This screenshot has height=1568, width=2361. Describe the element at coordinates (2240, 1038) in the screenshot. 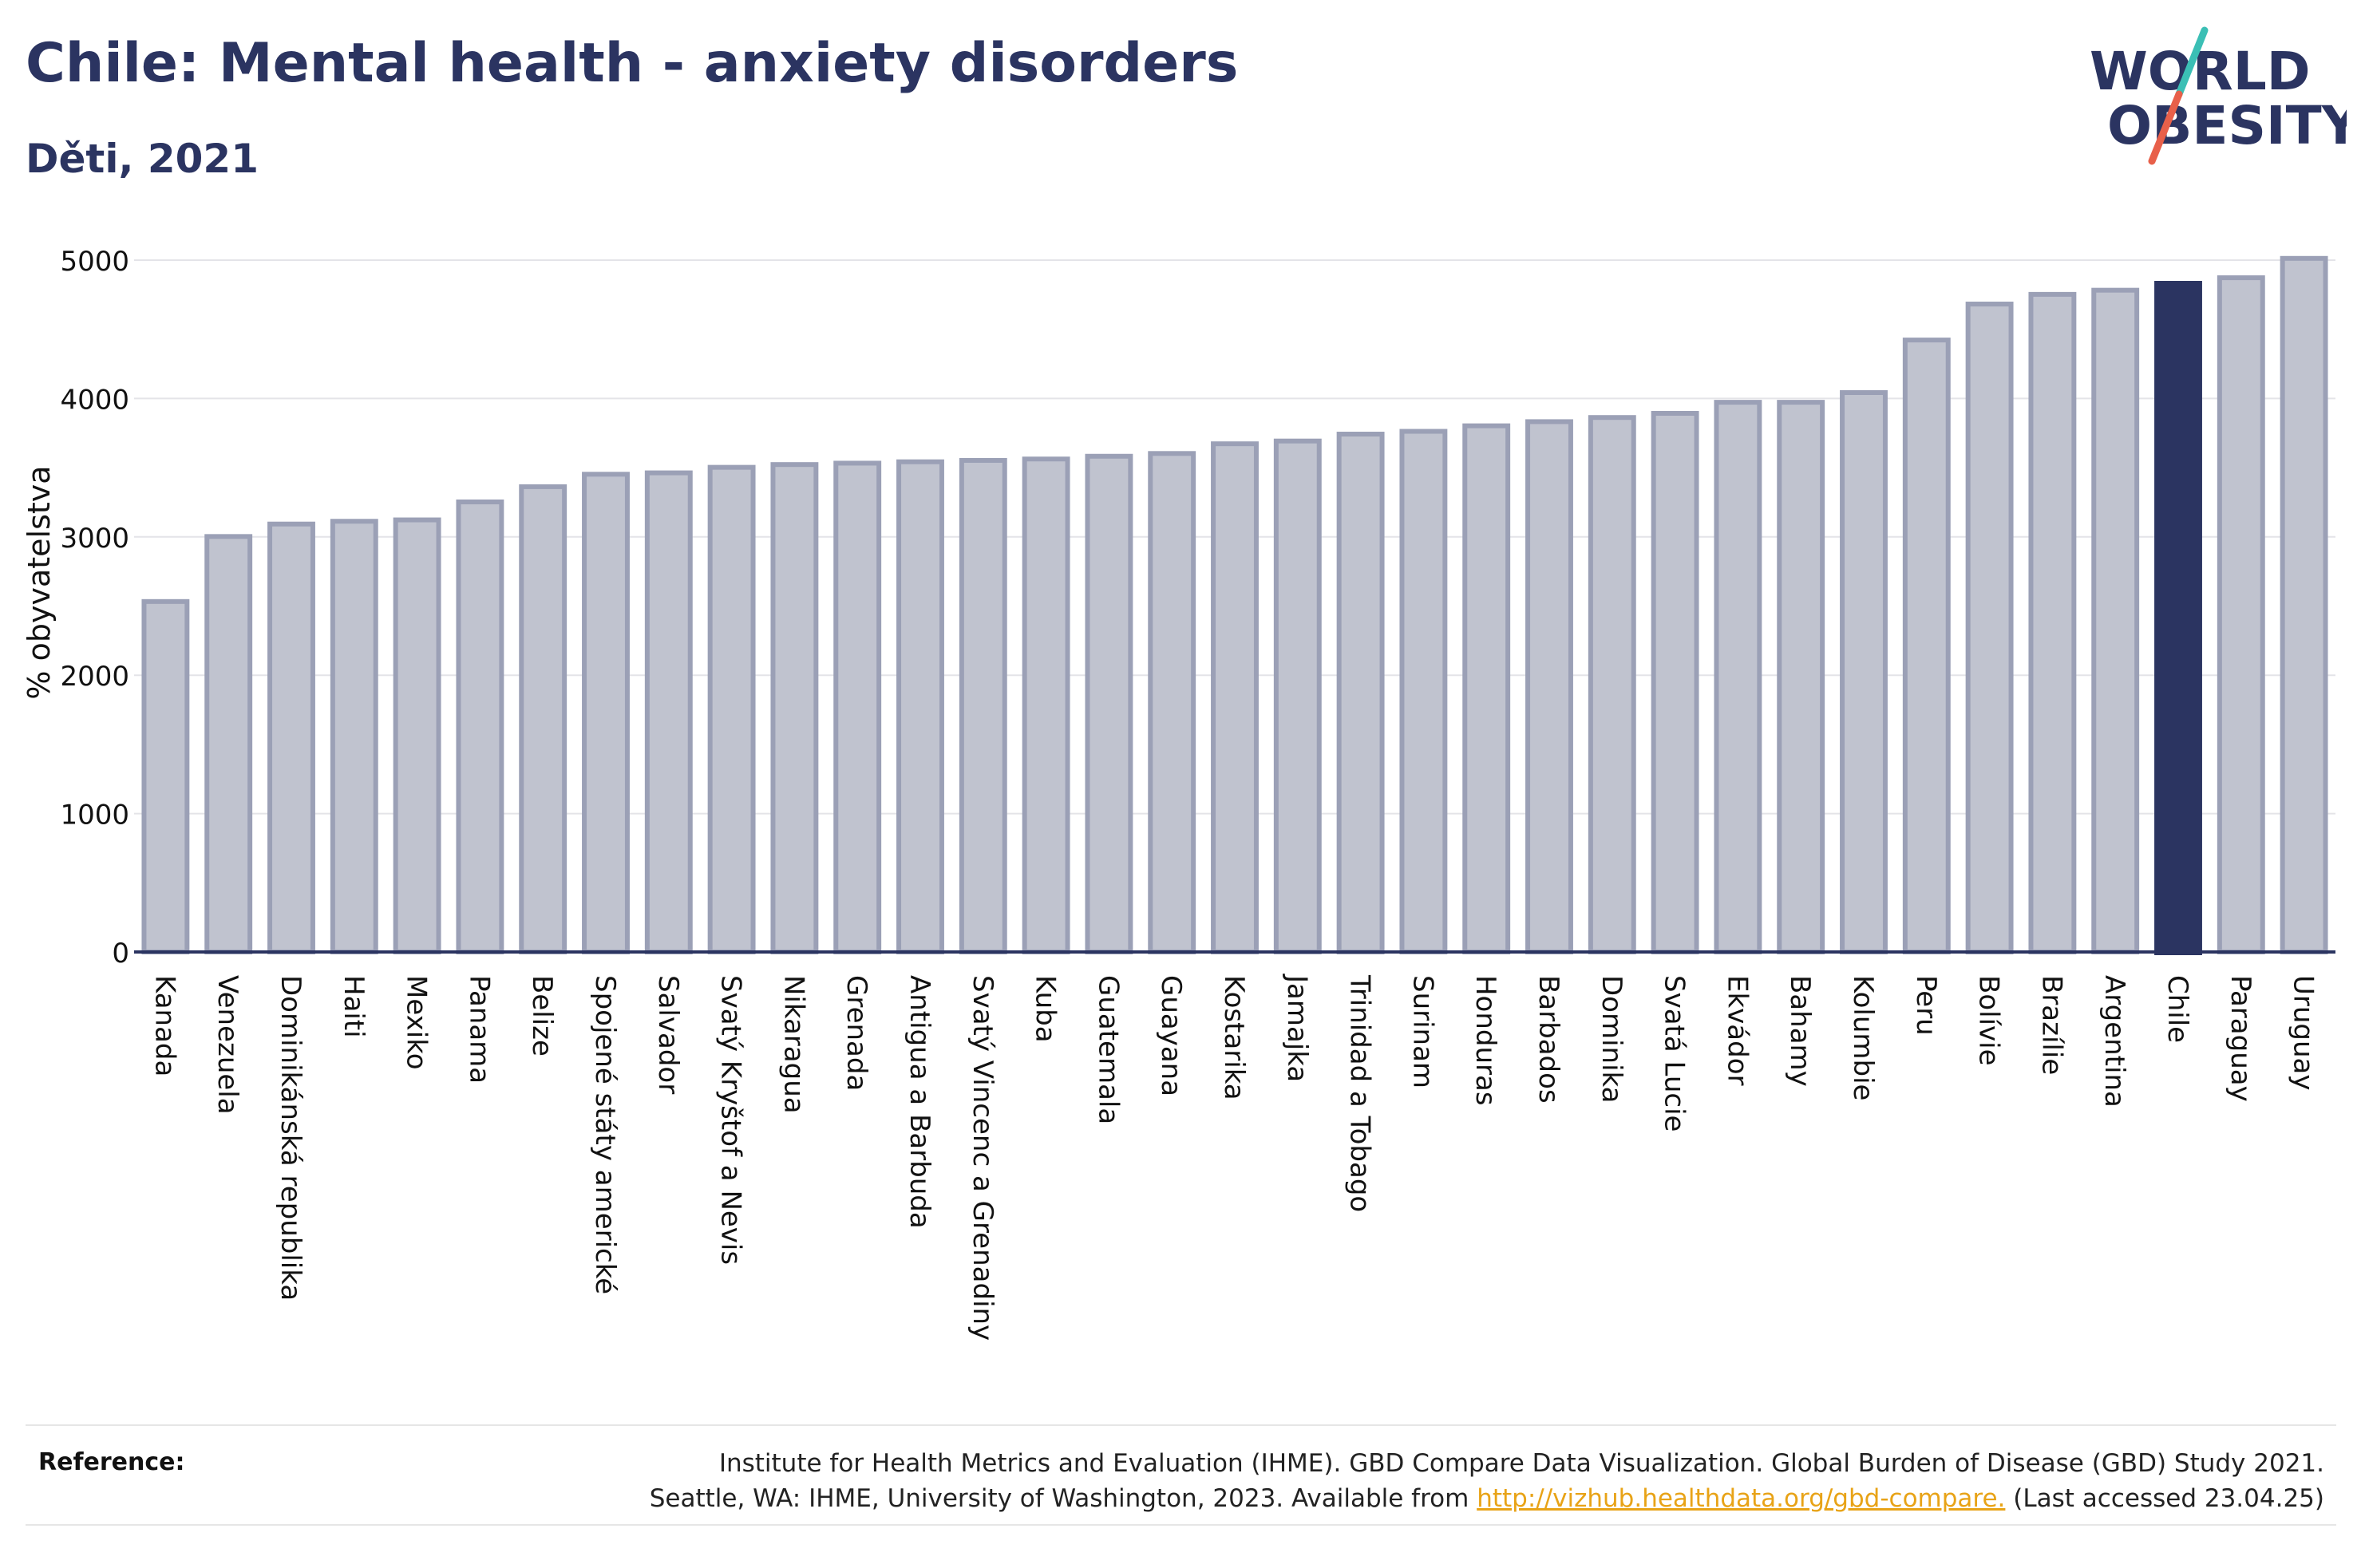

I see `x-tick-label: Paraguay` at that location.